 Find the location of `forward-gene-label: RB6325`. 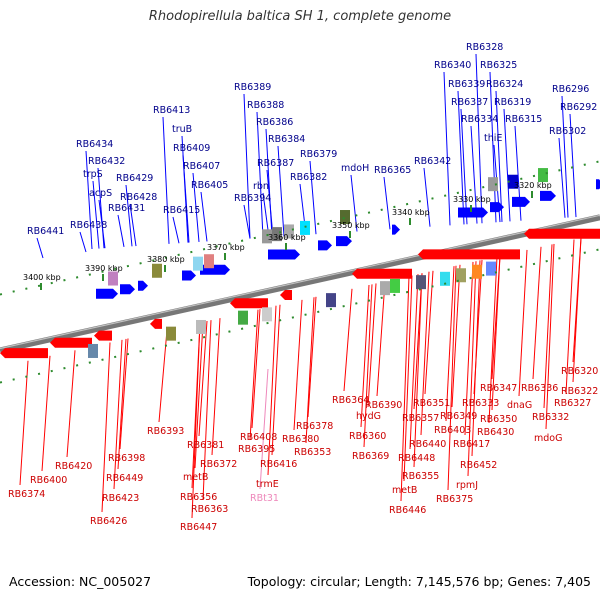

forward-gene-label: RB6325 is located at coordinates (498, 65).